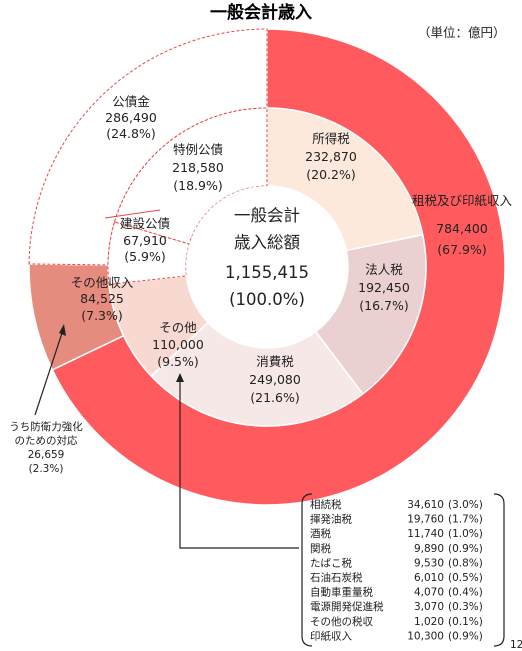  Describe the element at coordinates (320, 533) in the screenshot. I see `other-tax-name-2: 酒税` at that location.